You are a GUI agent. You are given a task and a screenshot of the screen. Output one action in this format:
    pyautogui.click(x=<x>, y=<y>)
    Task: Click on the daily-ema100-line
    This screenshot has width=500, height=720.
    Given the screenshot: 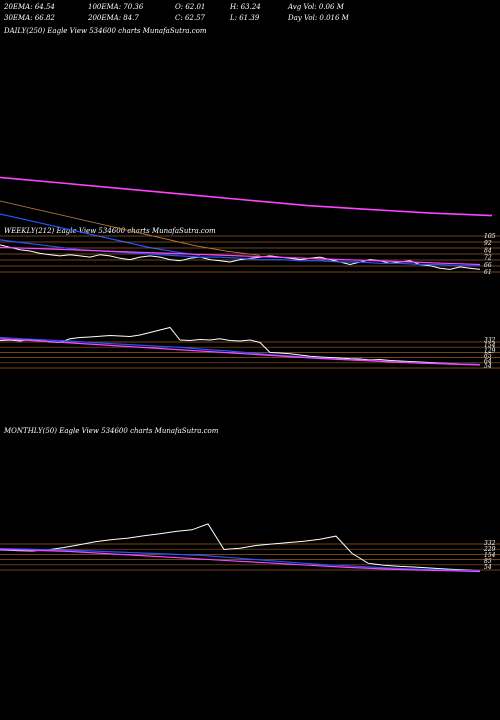 What is the action you would take?
    pyautogui.click(x=100, y=234)
    